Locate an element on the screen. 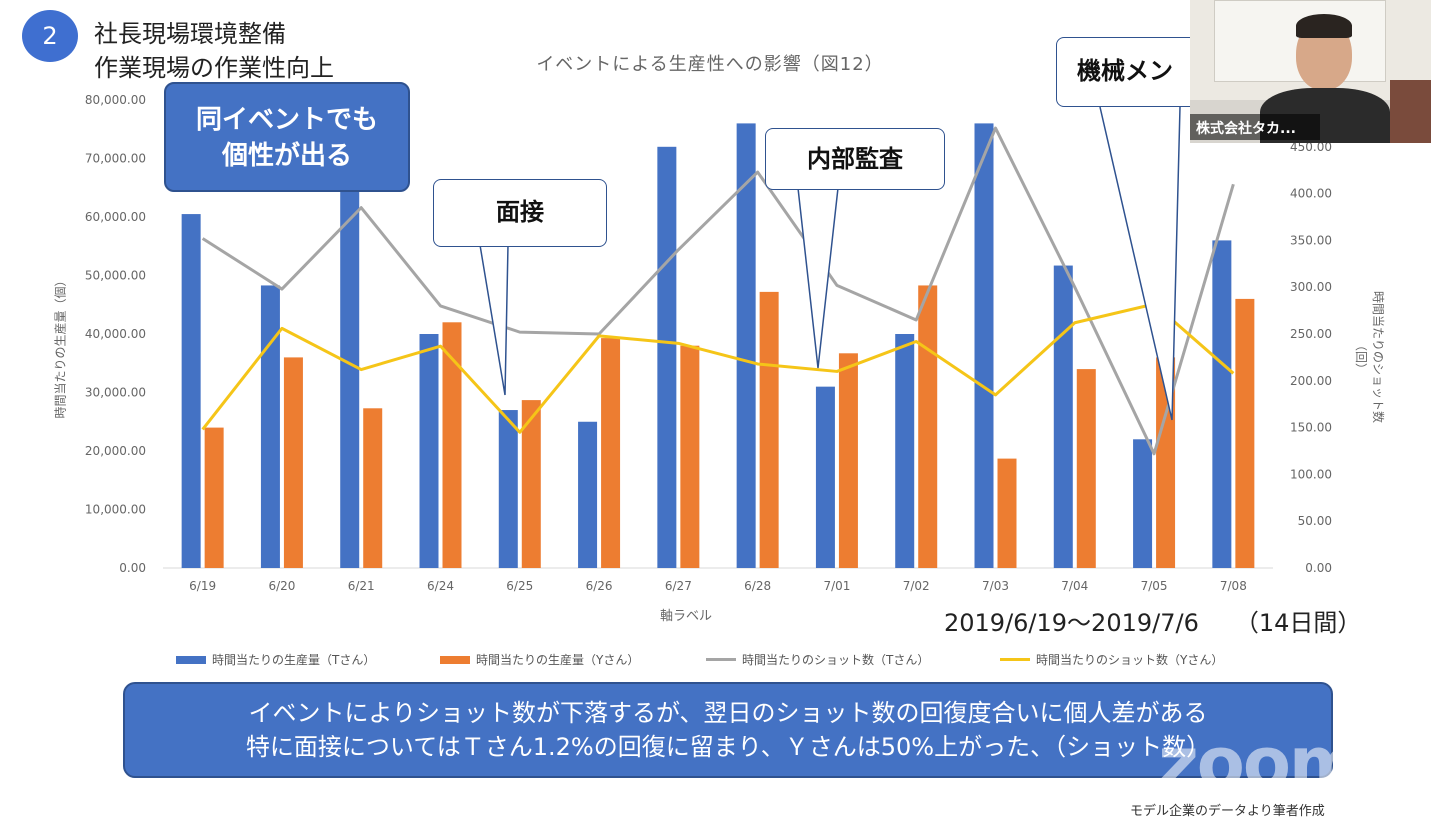 This screenshot has width=1431, height=824. legend-y-production: 時間当たりの生産量（Yさん） is located at coordinates (539, 659).